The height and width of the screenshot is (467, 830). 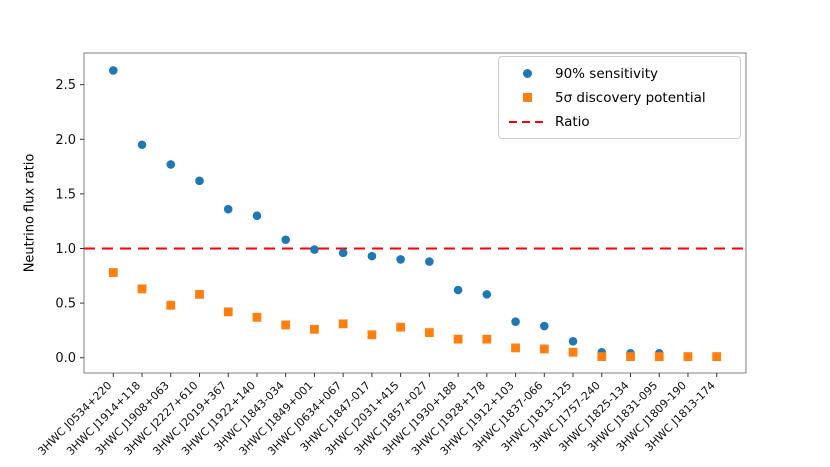 What do you see at coordinates (630, 97) in the screenshot?
I see `legend-label-discovery: 5σ discovery potential` at bounding box center [630, 97].